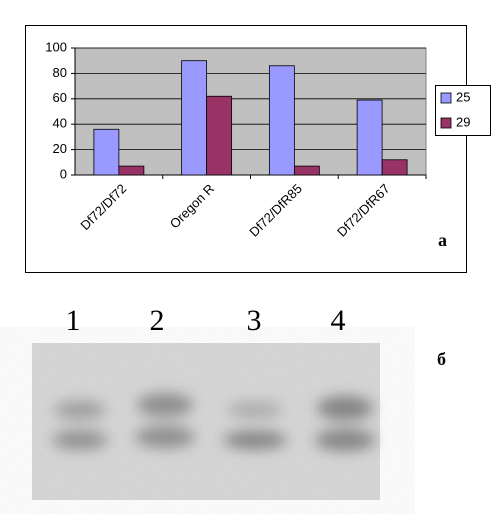 This screenshot has height=519, width=496. Describe the element at coordinates (463, 121) in the screenshot. I see `legend-label: 29` at that location.